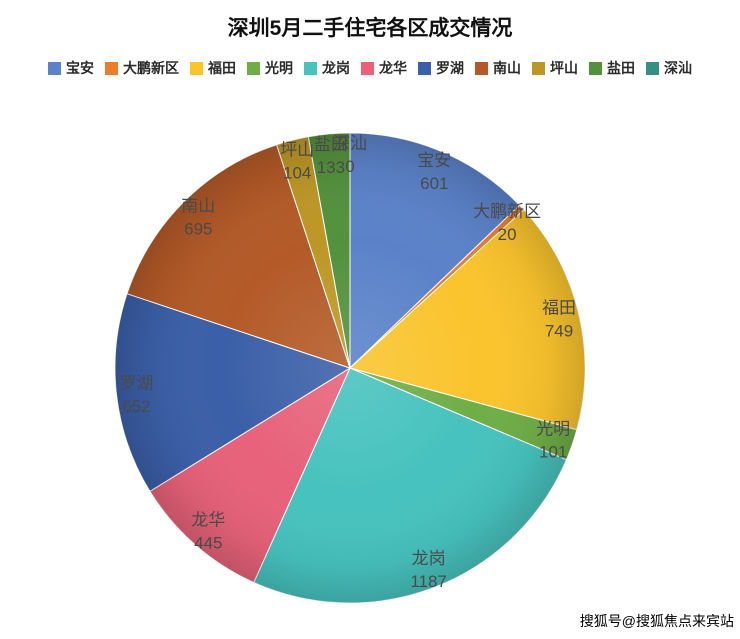  Describe the element at coordinates (222, 68) in the screenshot. I see `legend-label: 福田` at that location.